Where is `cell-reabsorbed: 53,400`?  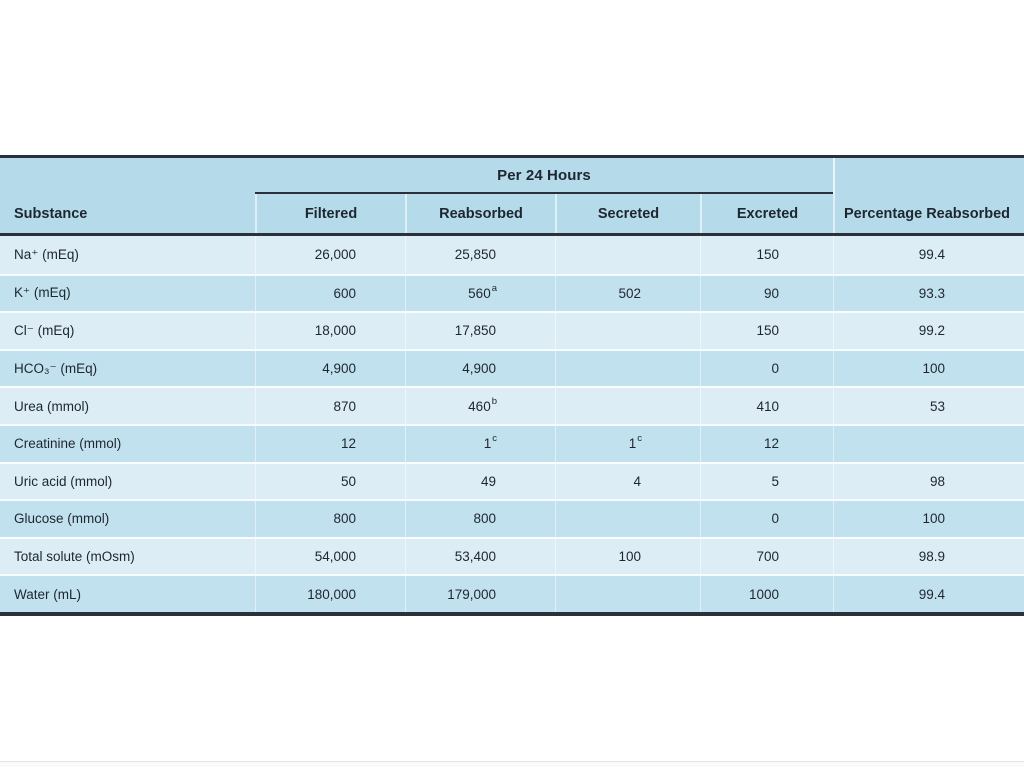
cell-reabsorbed: 53,400 is located at coordinates (480, 556).